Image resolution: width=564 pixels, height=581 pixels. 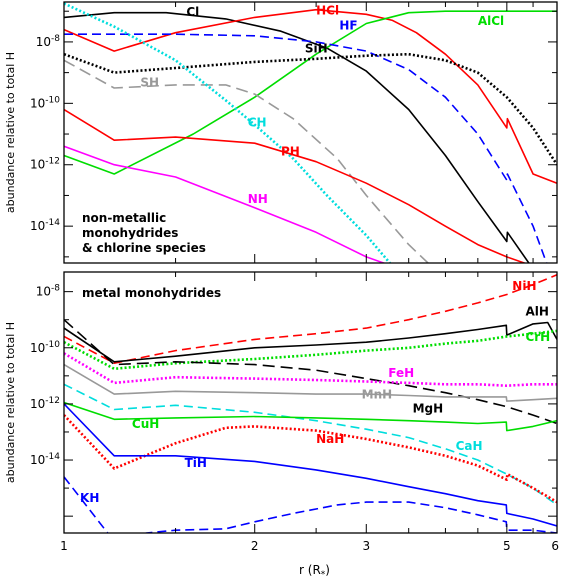 I want to click on shared-axis-labels: r (R*), so click(x=314, y=571).